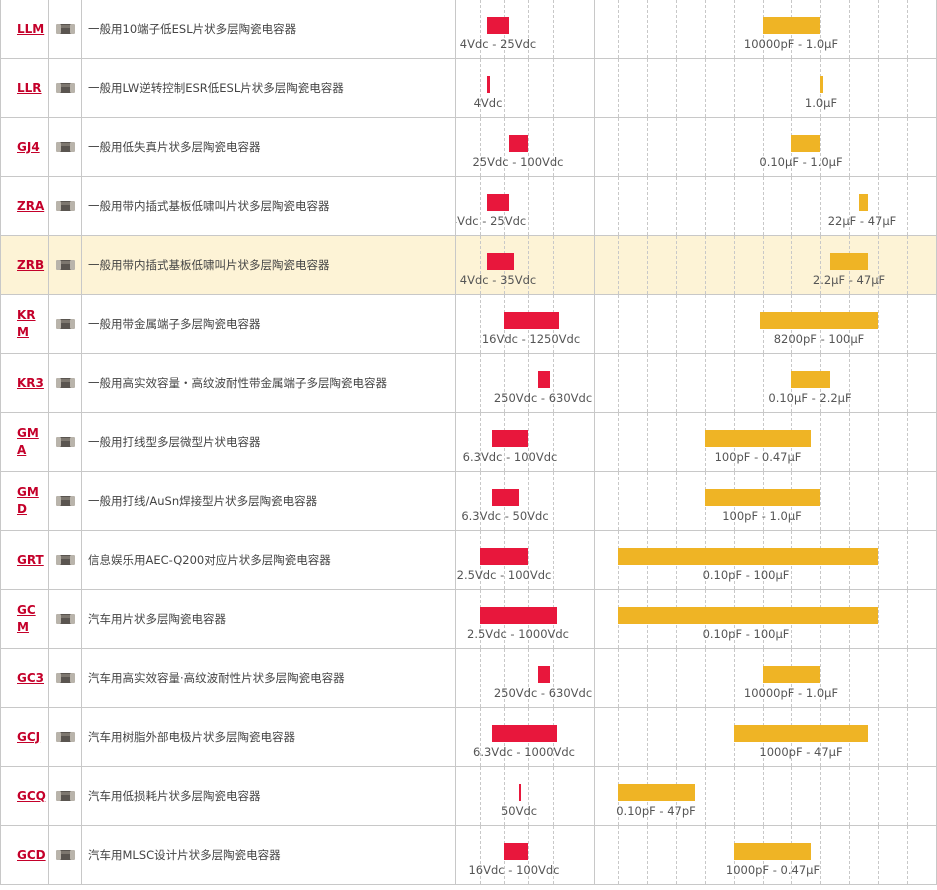  What do you see at coordinates (26, 323) in the screenshot?
I see `series-code-link: KRM` at bounding box center [26, 323].